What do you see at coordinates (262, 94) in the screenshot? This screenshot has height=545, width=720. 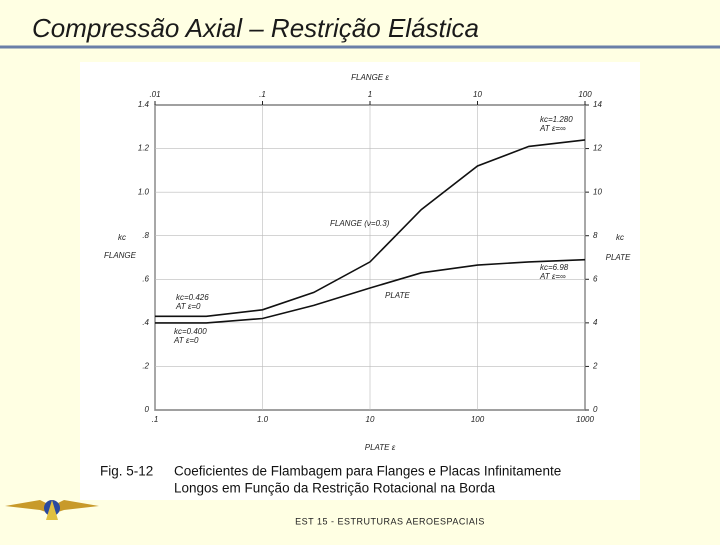 I see `x2-tick-label: .1` at bounding box center [262, 94].